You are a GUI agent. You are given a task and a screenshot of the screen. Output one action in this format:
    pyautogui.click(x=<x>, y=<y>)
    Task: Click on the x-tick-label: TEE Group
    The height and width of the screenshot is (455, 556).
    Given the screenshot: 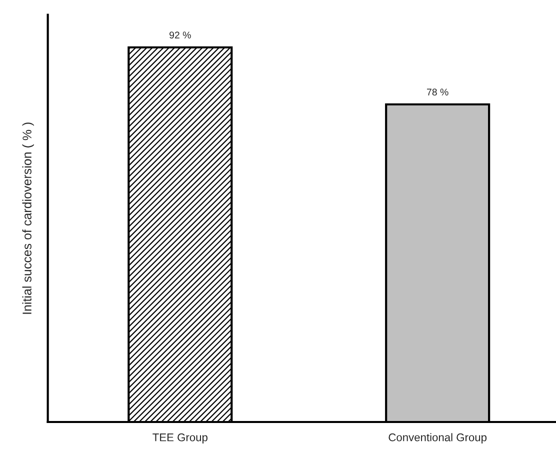 What is the action you would take?
    pyautogui.click(x=180, y=438)
    